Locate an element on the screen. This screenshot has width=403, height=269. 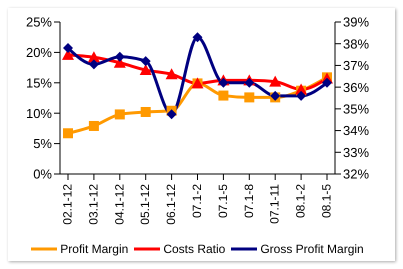
y2-tick-label: 36% is located at coordinates (356, 87).